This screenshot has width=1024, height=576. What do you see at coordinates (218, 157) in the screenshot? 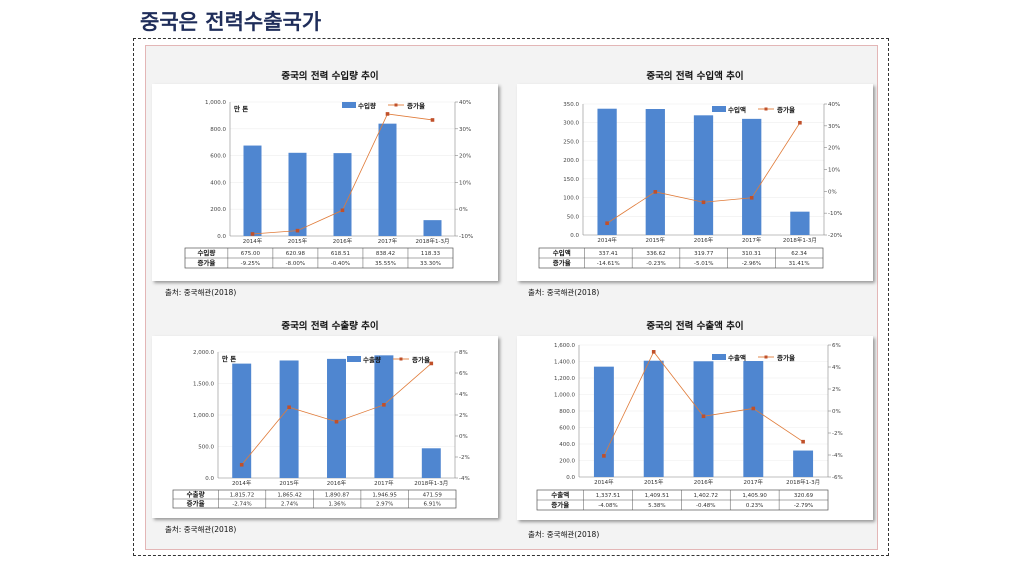
I see `y-tick-label: 600.0` at bounding box center [218, 157].